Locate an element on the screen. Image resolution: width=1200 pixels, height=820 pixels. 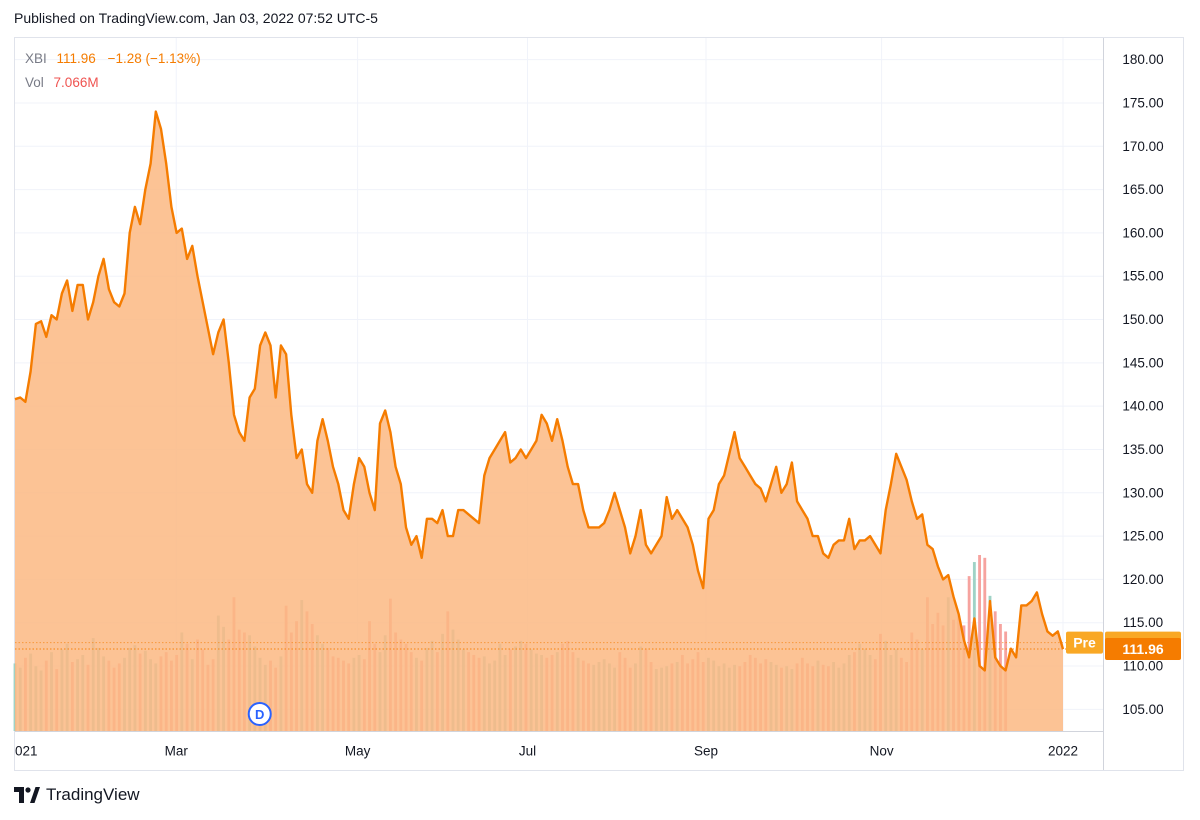
x-axis: 021 Mar May Jul Sep Nov 2022 is located at coordinates (559, 745).